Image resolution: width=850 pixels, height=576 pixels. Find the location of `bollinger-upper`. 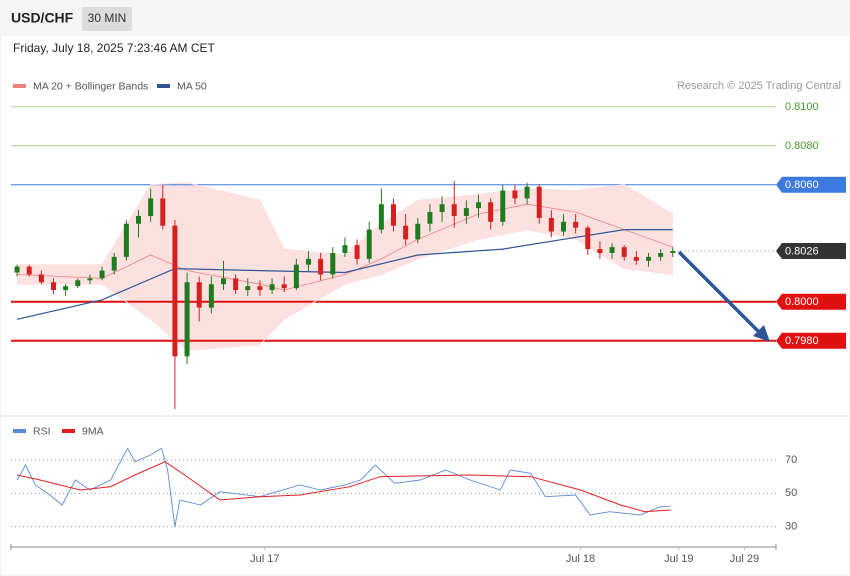

bollinger-upper is located at coordinates (345, 224).